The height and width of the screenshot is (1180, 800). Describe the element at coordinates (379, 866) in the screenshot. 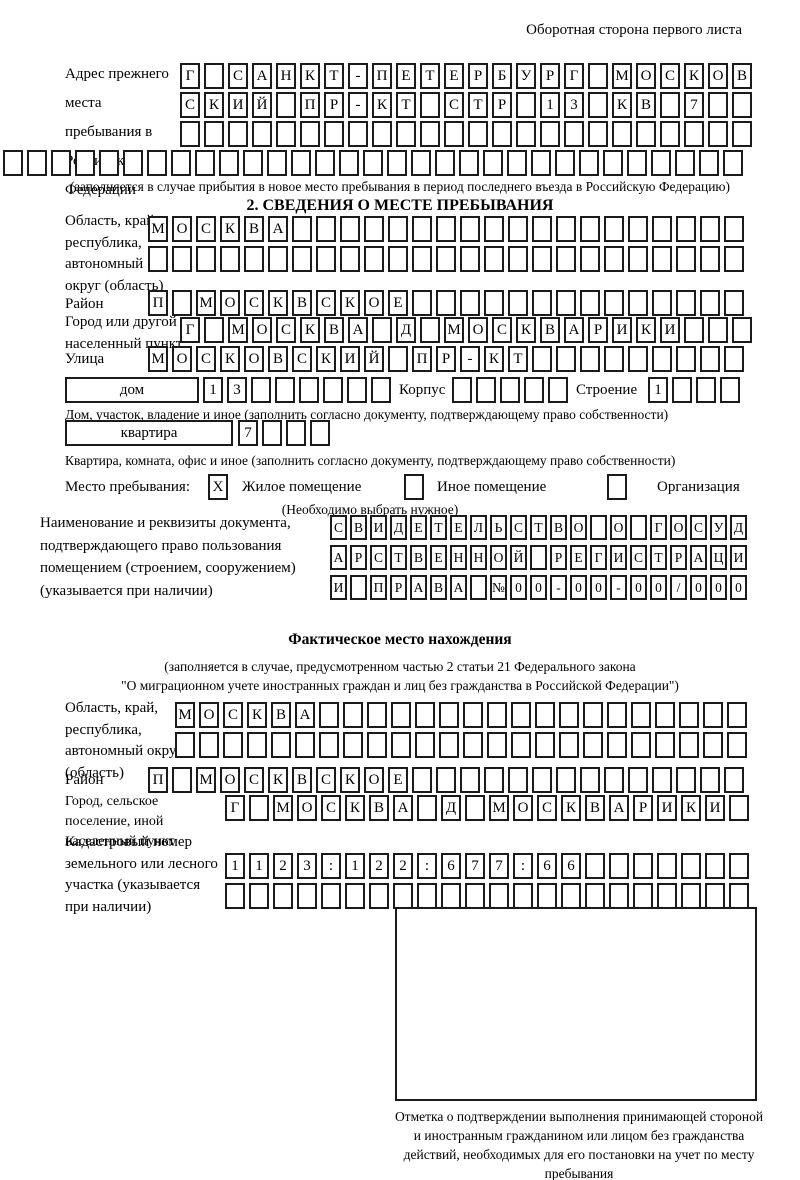

I see `char-box: 2` at that location.